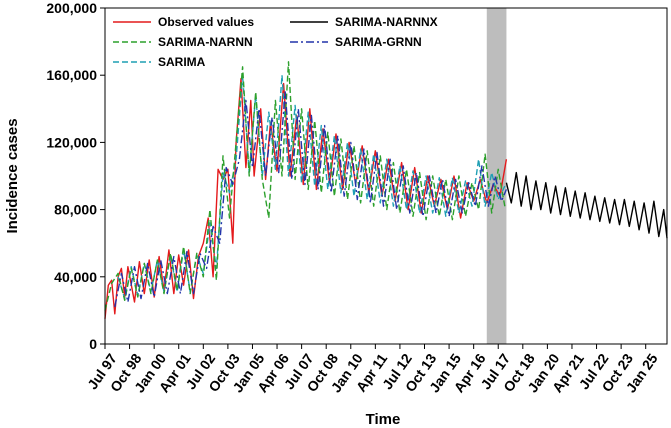 The height and width of the screenshot is (428, 671). What do you see at coordinates (71, 142) in the screenshot?
I see `y-tick-label: 120,000` at bounding box center [71, 142].